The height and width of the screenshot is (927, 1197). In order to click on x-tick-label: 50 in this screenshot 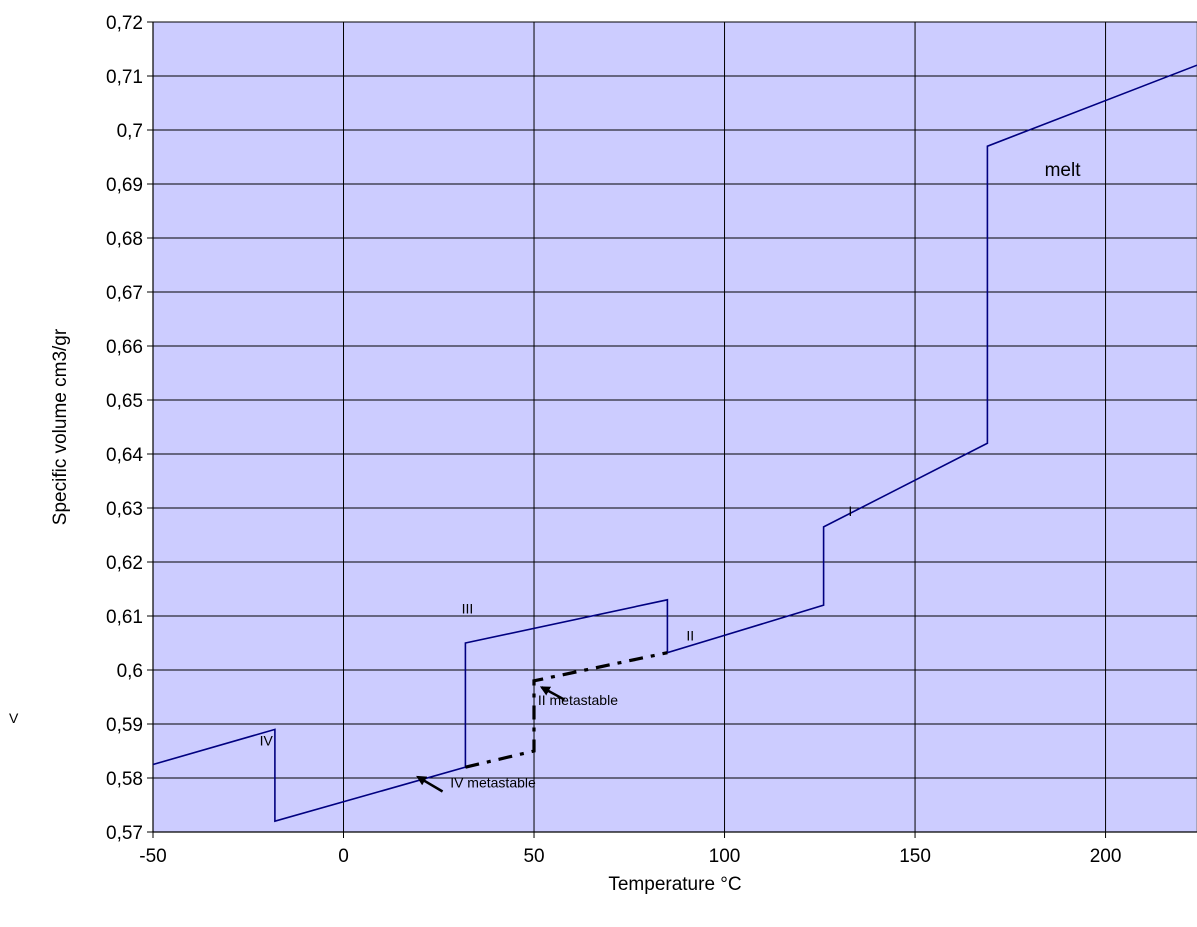, I will do `click(533, 856)`.